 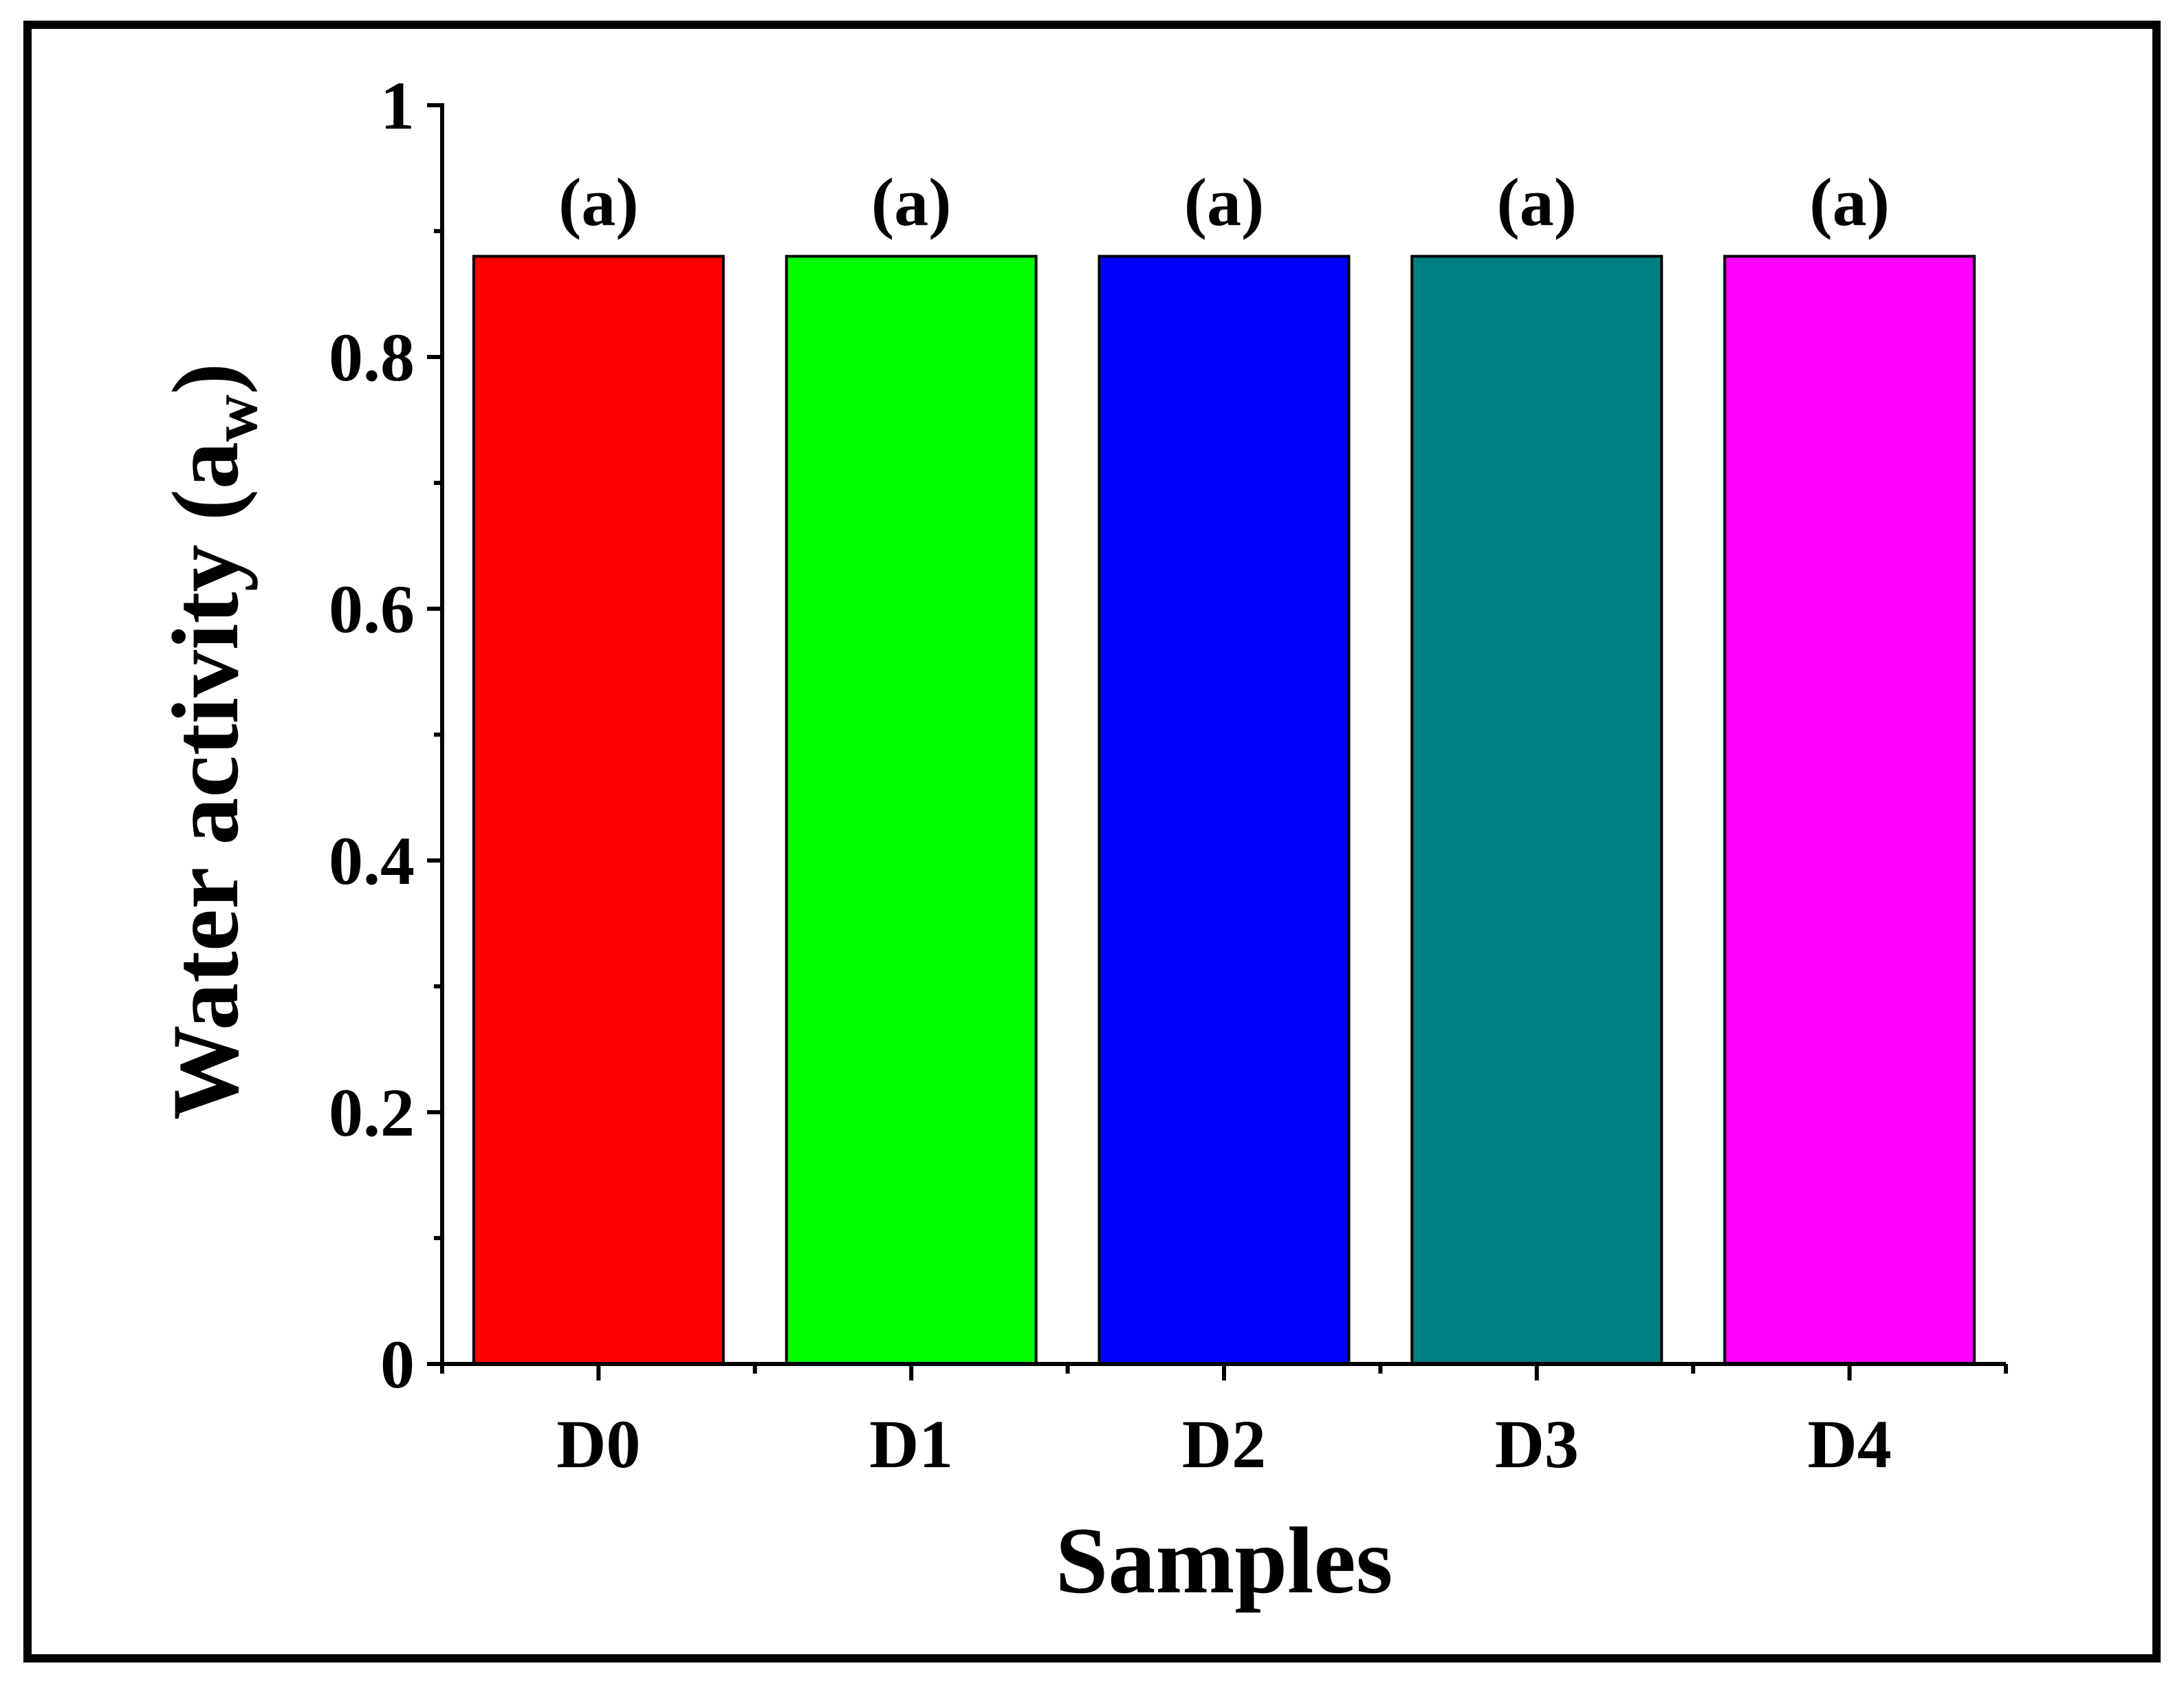 I want to click on y-axis-title-main: Water activity (a, so click(x=205, y=781).